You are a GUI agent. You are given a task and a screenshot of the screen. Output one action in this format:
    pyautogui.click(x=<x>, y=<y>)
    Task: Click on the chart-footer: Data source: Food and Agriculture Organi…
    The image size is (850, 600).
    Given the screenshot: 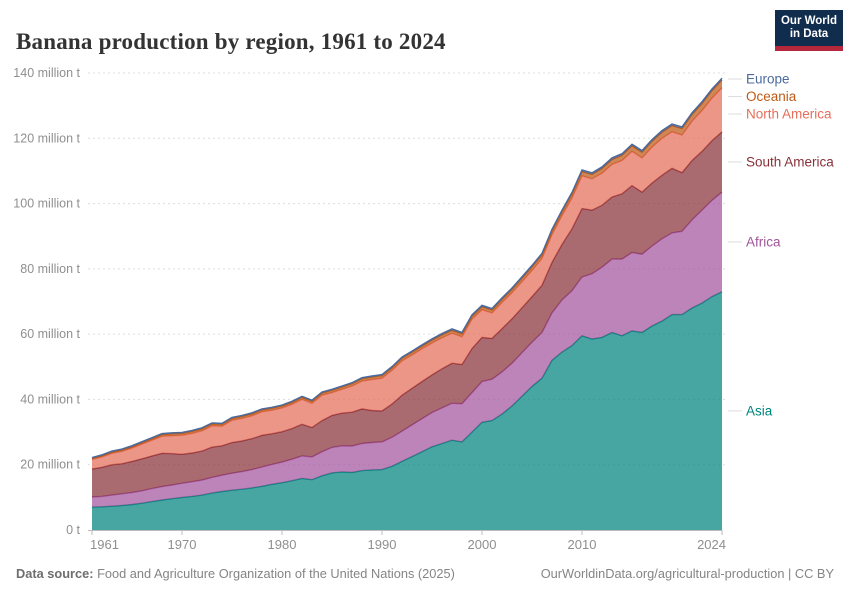 What is the action you would take?
    pyautogui.click(x=425, y=573)
    